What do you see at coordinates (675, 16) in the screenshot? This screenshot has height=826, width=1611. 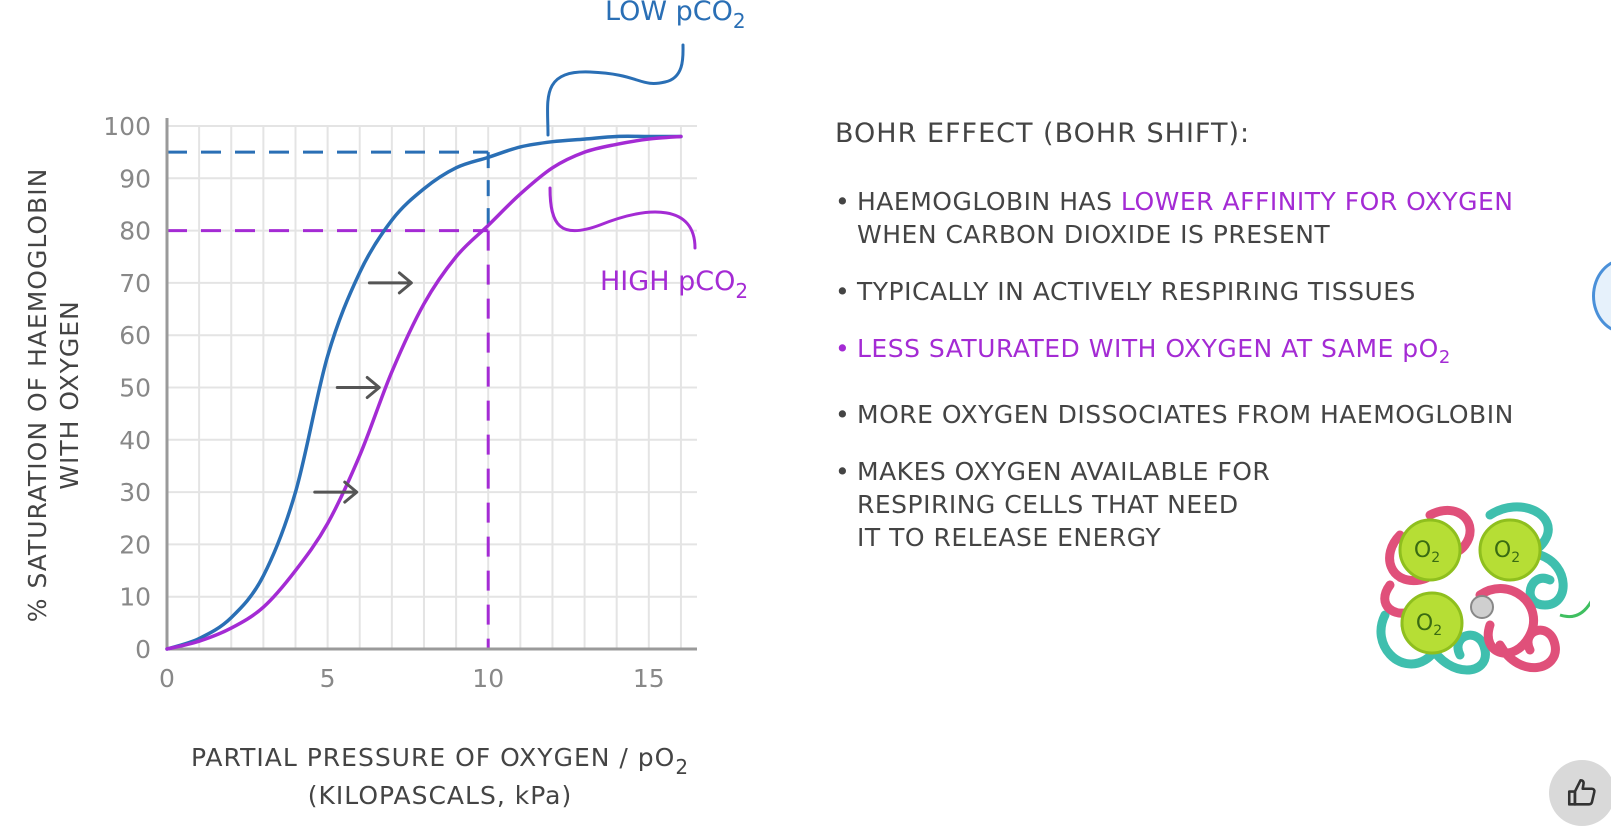 I see `low-series-label: LOW pCO2` at bounding box center [675, 16].